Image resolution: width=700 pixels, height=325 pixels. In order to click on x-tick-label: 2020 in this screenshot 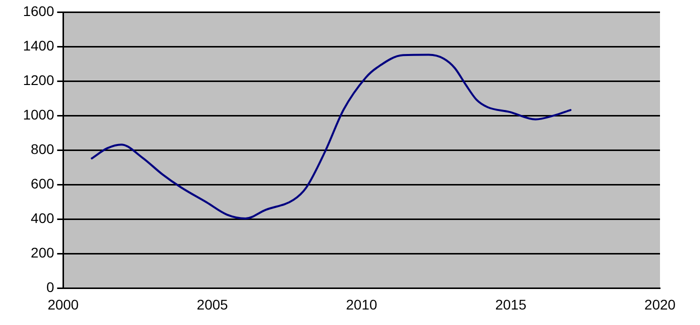, I will do `click(660, 304)`.